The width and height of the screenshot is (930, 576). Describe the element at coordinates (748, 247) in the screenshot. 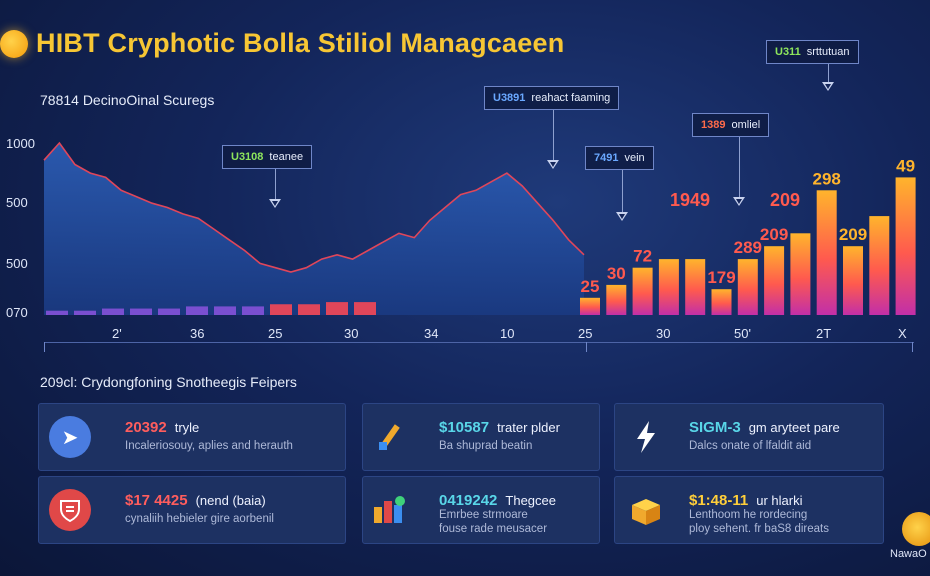

I see `bar-data-label: 289` at that location.